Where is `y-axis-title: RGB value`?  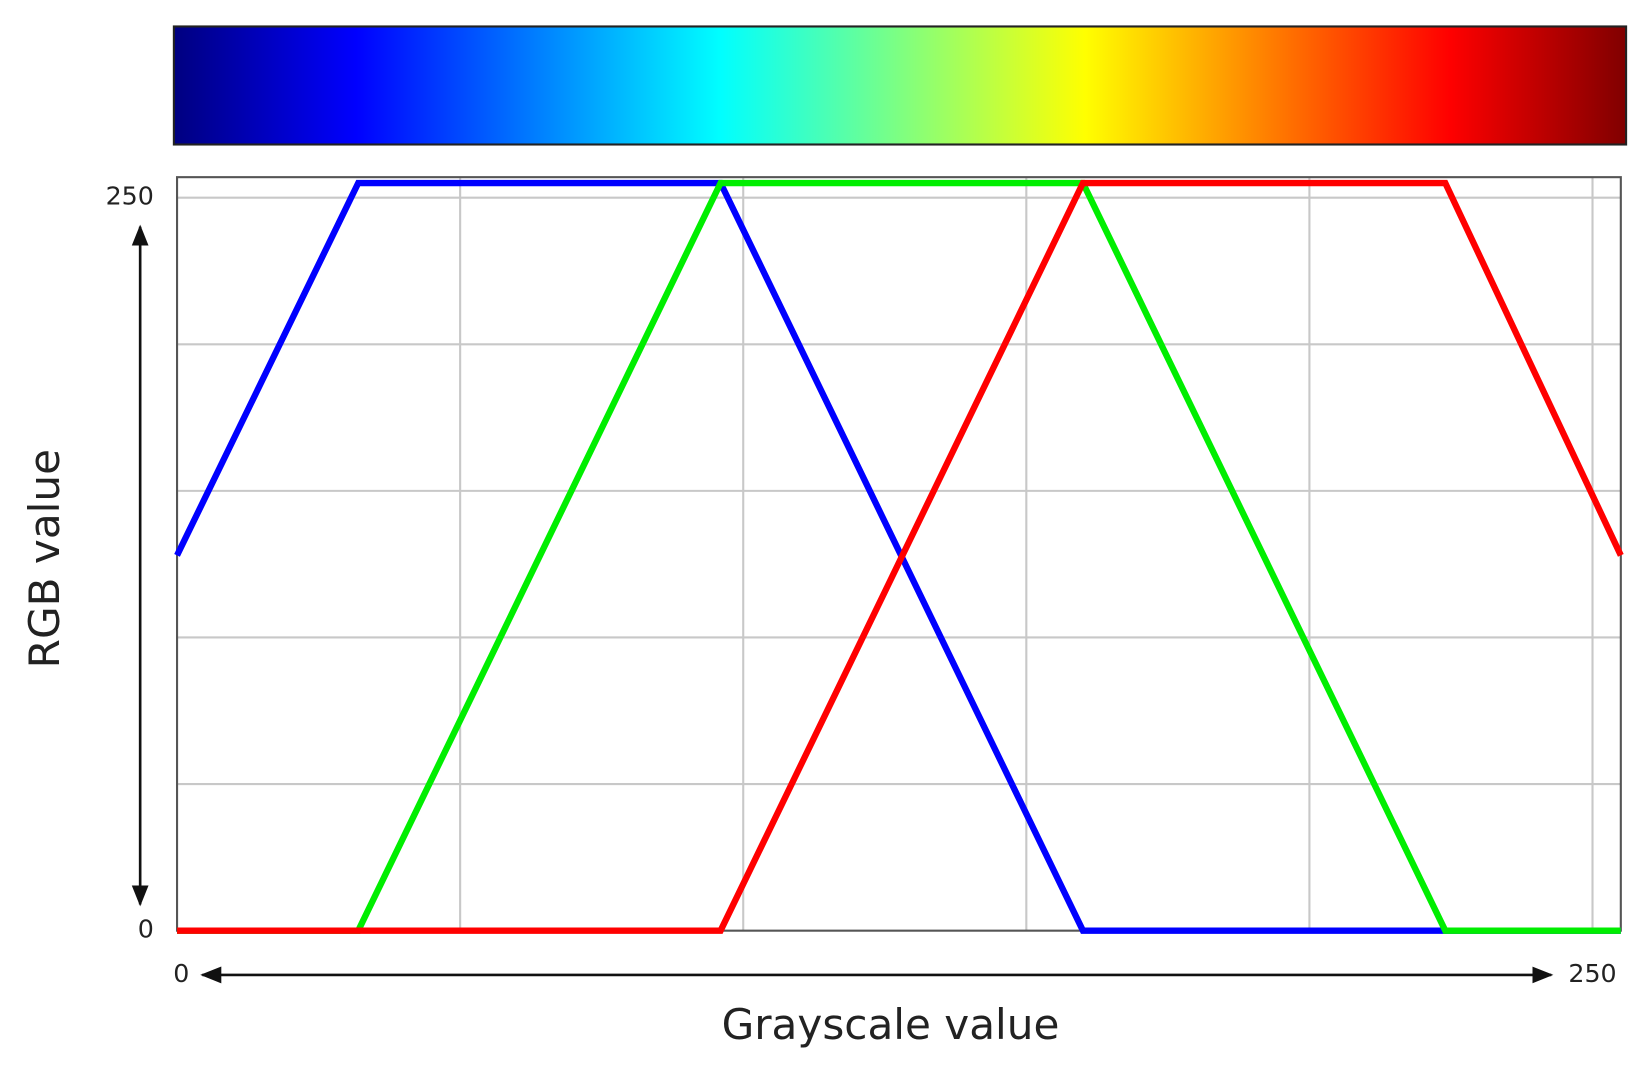 y-axis-title: RGB value is located at coordinates (44, 558).